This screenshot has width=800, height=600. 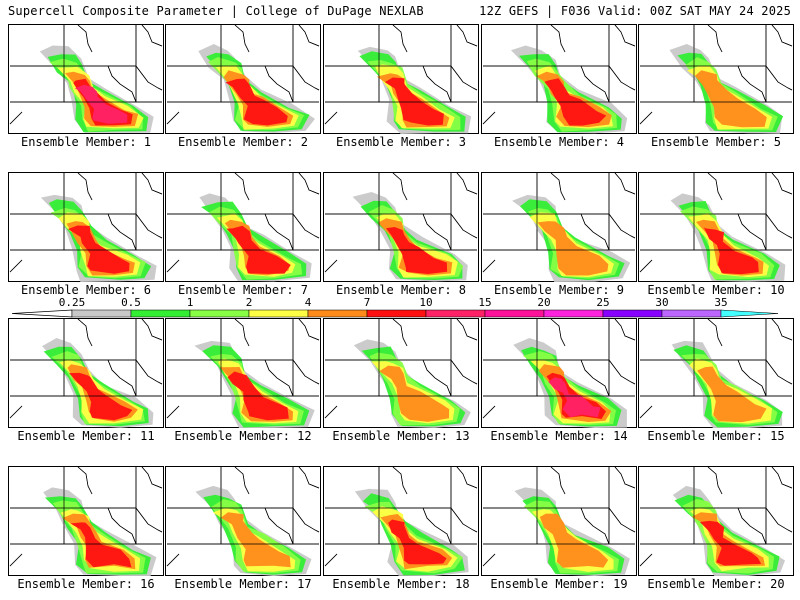 I want to click on ensemble-member-panel: Ensemble Member: 17, so click(x=243, y=529).